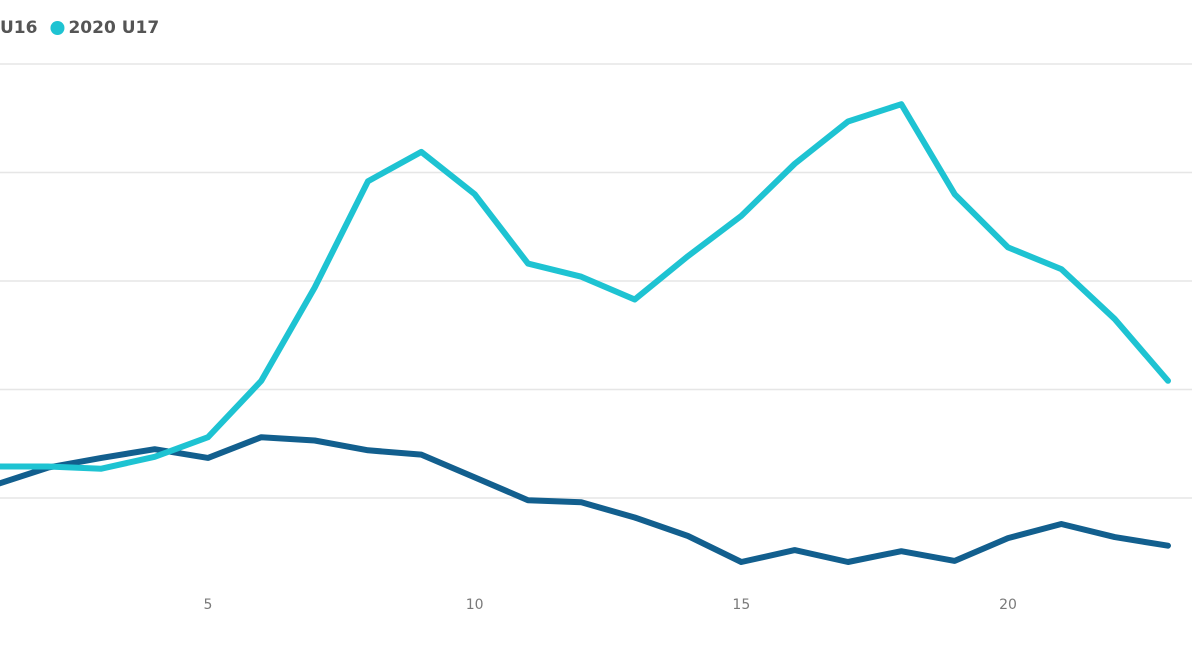 The image size is (1192, 668). I want to click on x-axis: 5 10 15 20, so click(610, 605).